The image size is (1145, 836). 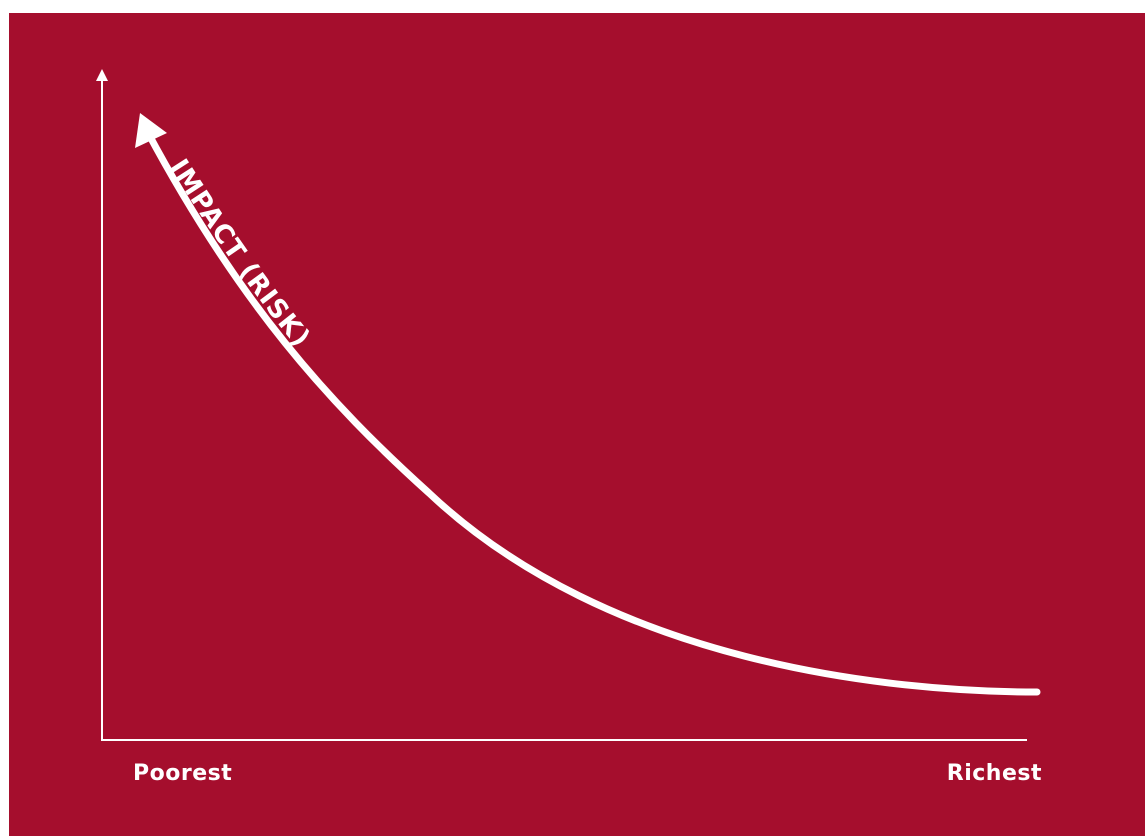 I want to click on x-axis-right-label: Richest, so click(x=994, y=773).